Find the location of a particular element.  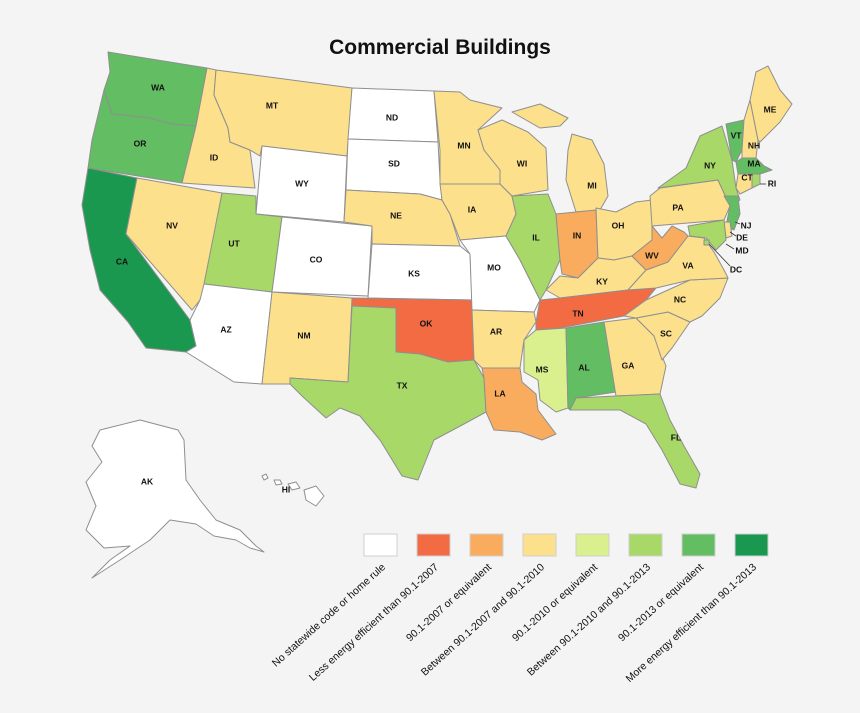

state-label-MA: MA is located at coordinates (753, 163).